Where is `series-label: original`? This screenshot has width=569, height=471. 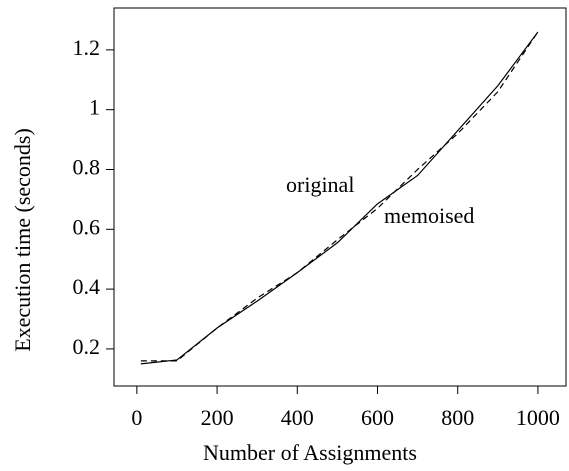 series-label: original is located at coordinates (320, 184).